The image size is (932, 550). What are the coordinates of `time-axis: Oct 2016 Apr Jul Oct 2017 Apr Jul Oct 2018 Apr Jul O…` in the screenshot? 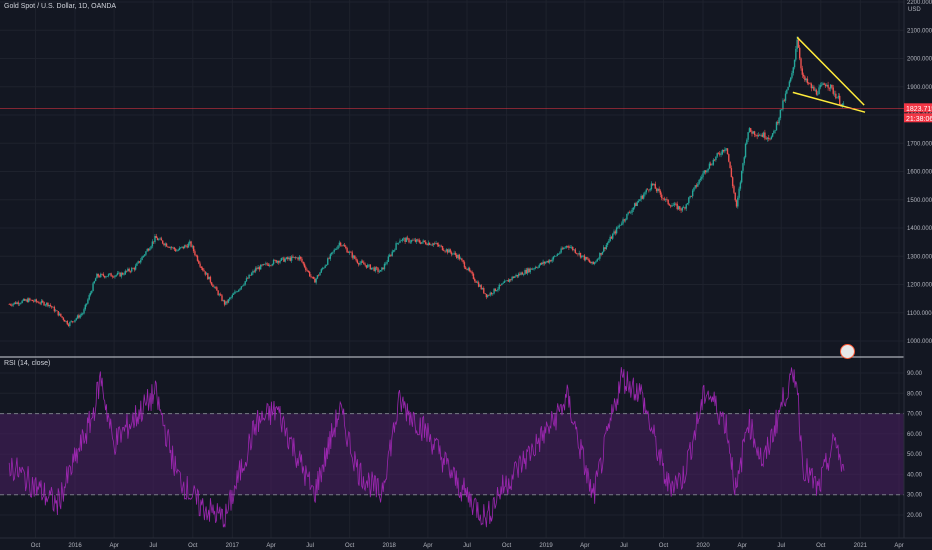 It's located at (467, 546).